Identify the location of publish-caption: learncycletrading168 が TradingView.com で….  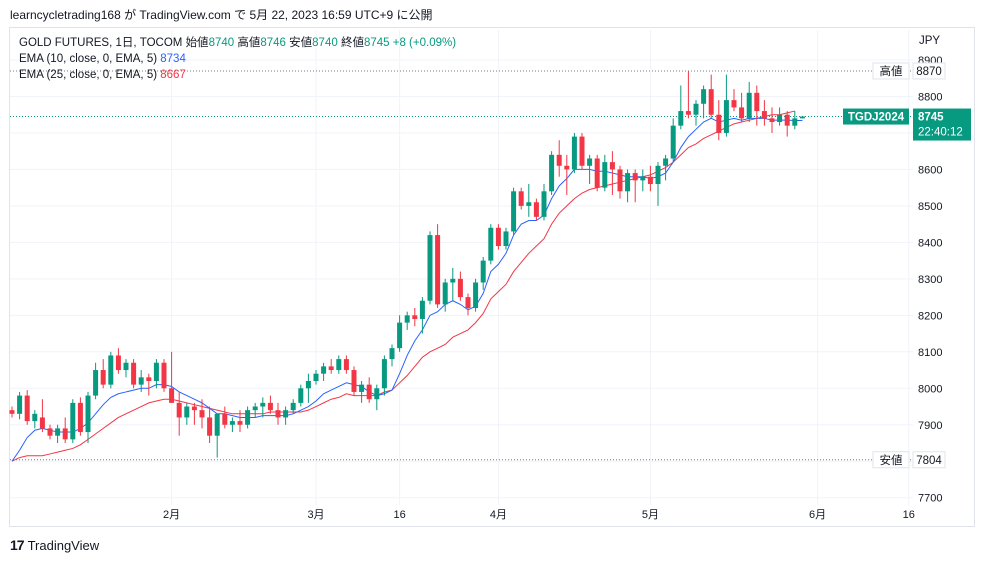
(221, 15).